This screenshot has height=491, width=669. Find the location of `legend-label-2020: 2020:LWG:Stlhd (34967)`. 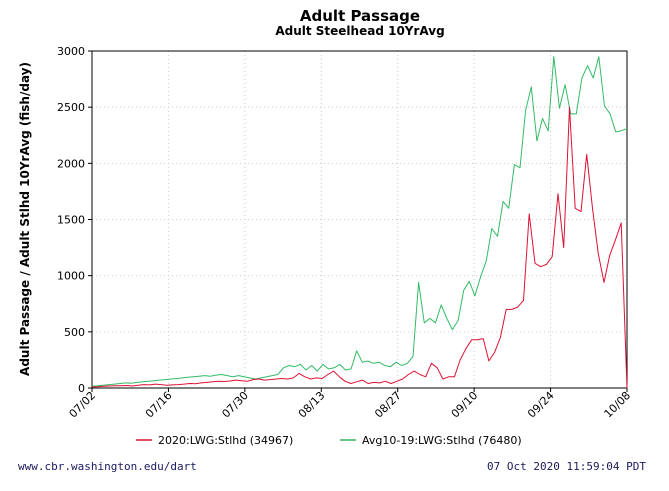

legend-label-2020: 2020:LWG:Stlhd (34967) is located at coordinates (225, 440).